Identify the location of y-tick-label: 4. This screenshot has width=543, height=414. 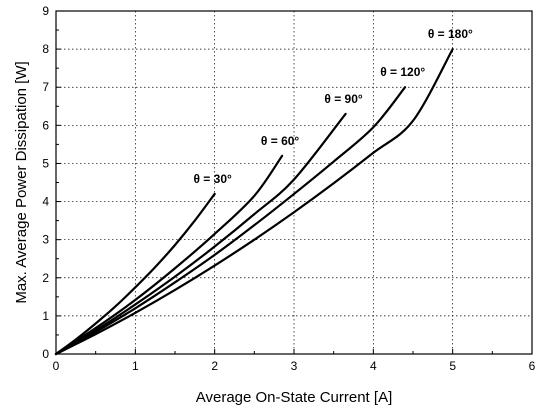
(45, 202).